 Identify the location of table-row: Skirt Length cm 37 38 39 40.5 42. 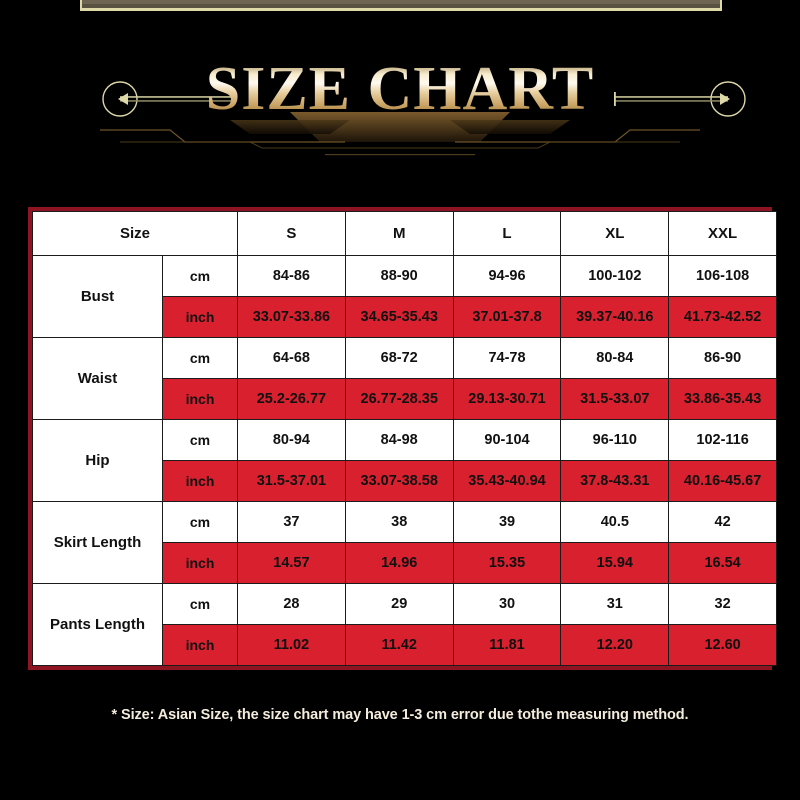
(404, 542).